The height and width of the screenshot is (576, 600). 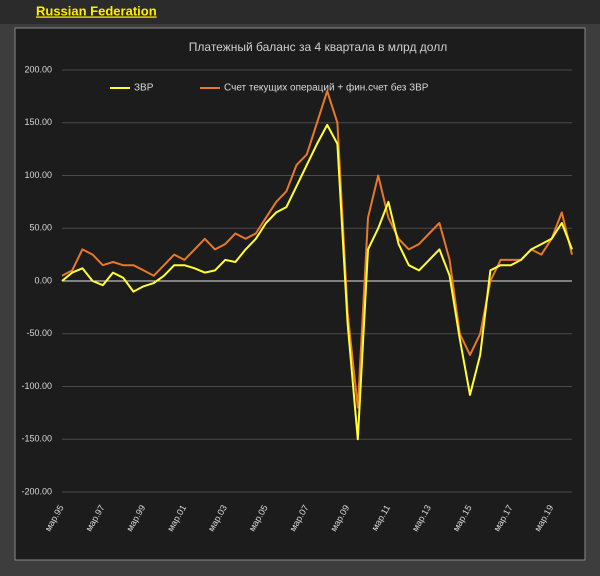 What do you see at coordinates (144, 88) in the screenshot?
I see `legend-label: ЗВР` at bounding box center [144, 88].